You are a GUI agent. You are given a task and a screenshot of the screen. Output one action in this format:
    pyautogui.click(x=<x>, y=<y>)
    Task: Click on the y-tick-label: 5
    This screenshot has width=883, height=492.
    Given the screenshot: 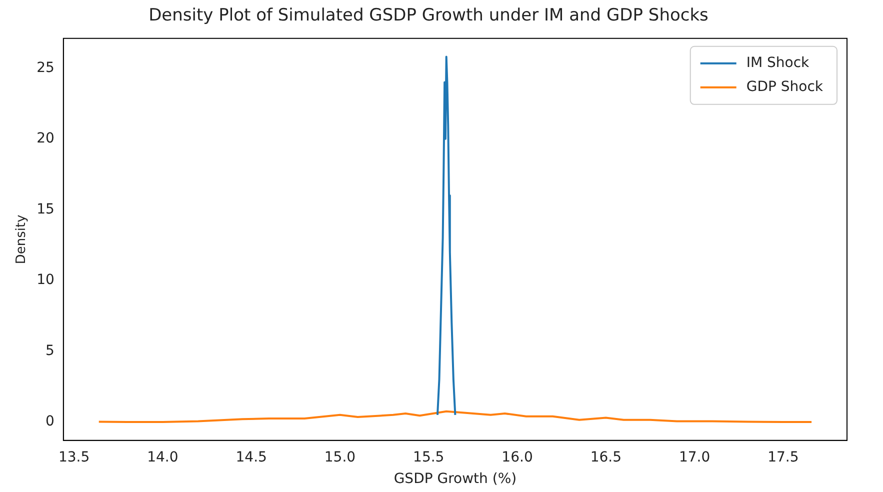 What is the action you would take?
    pyautogui.click(x=49, y=350)
    